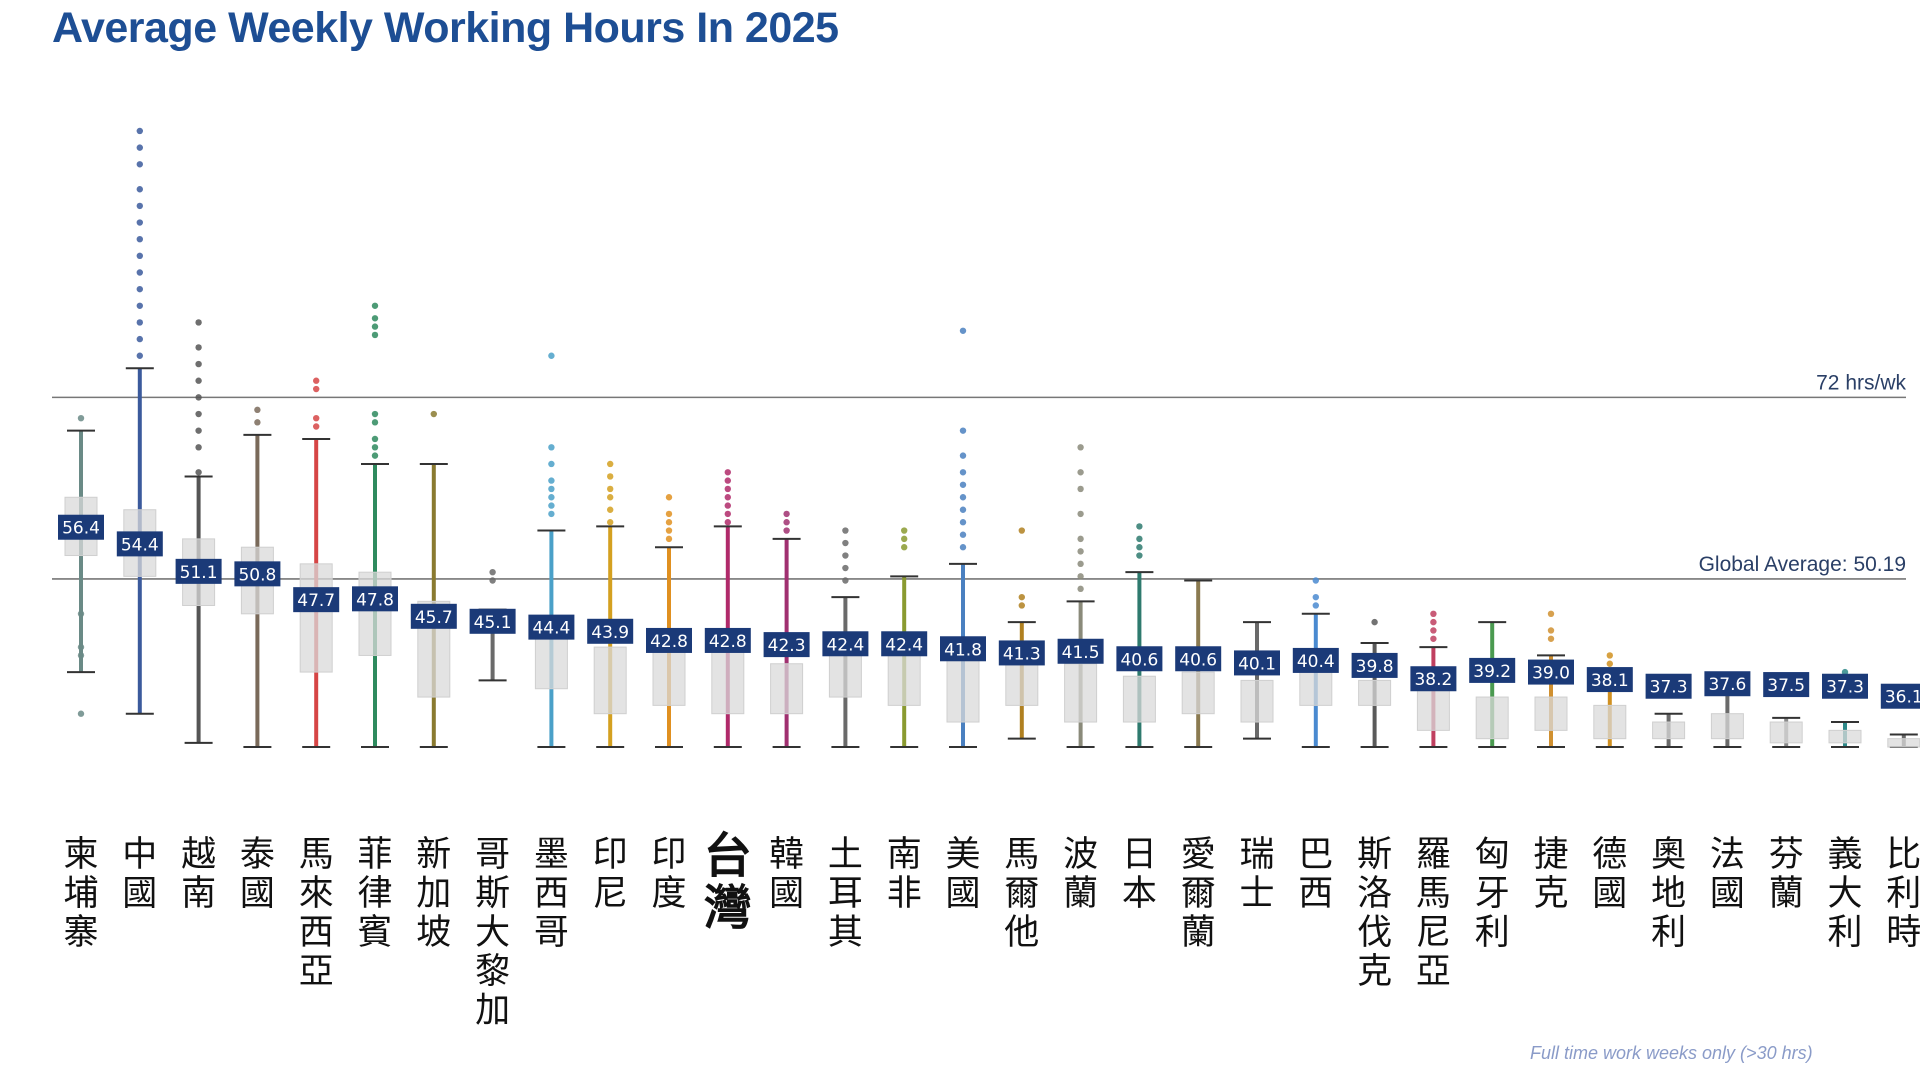 Image resolution: width=1920 pixels, height=1091 pixels. I want to click on category-label: 德國, so click(1609, 874).